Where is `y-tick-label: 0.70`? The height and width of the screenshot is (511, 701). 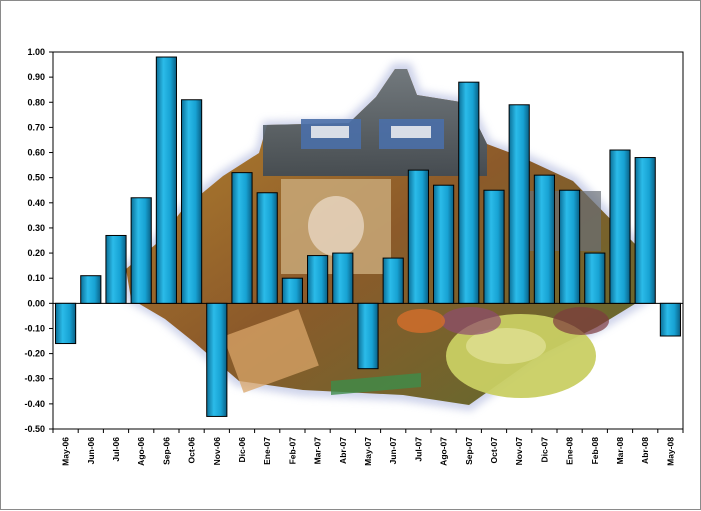
y-tick-label: 0.70 is located at coordinates (36, 127).